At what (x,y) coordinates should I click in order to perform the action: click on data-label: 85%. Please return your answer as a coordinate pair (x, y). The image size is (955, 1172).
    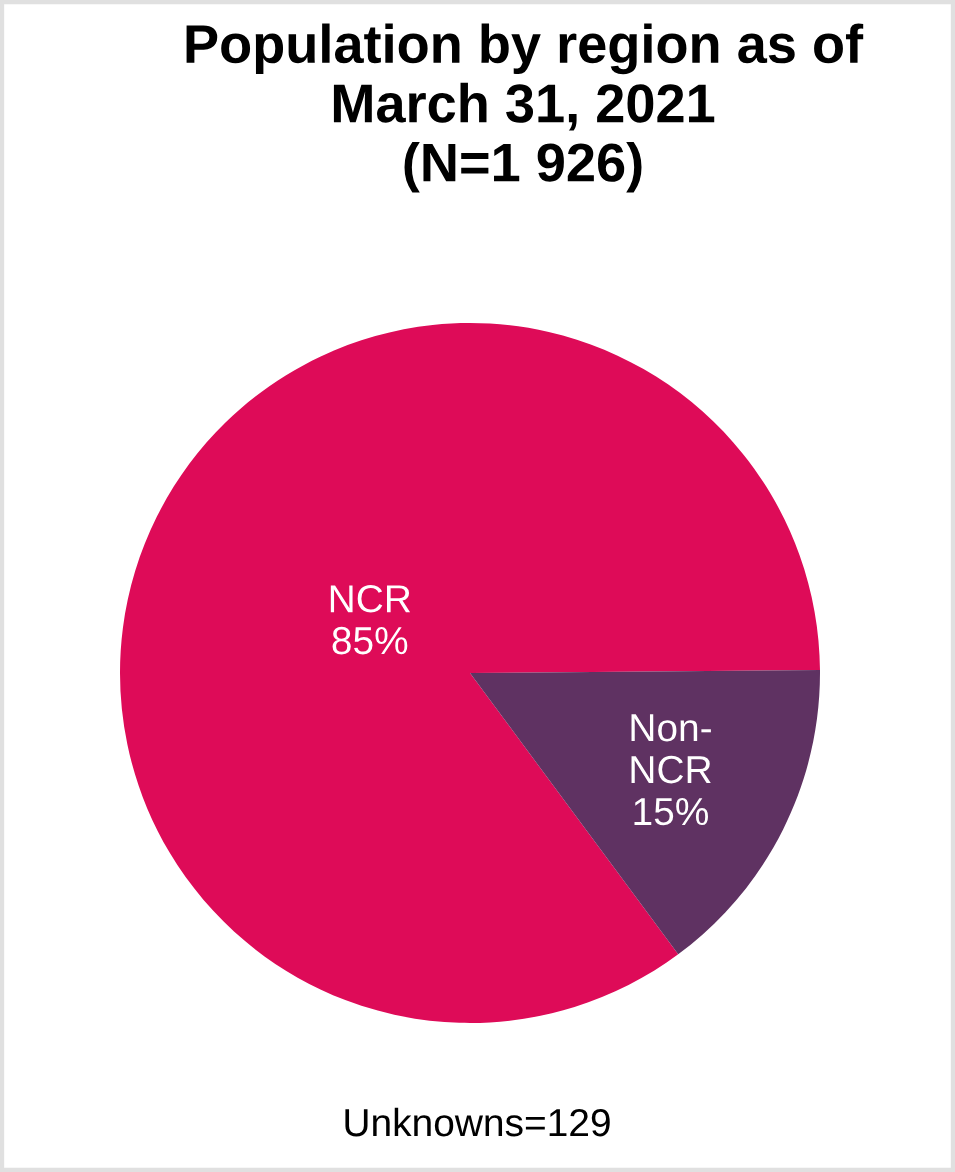
    Looking at the image, I should click on (370, 640).